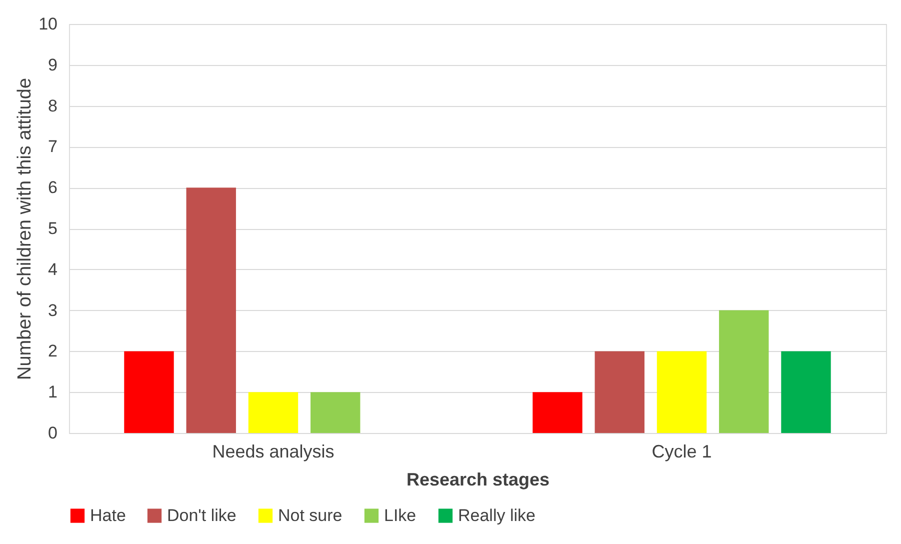 The image size is (901, 544). I want to click on y-tick-label: 7, so click(53, 146).